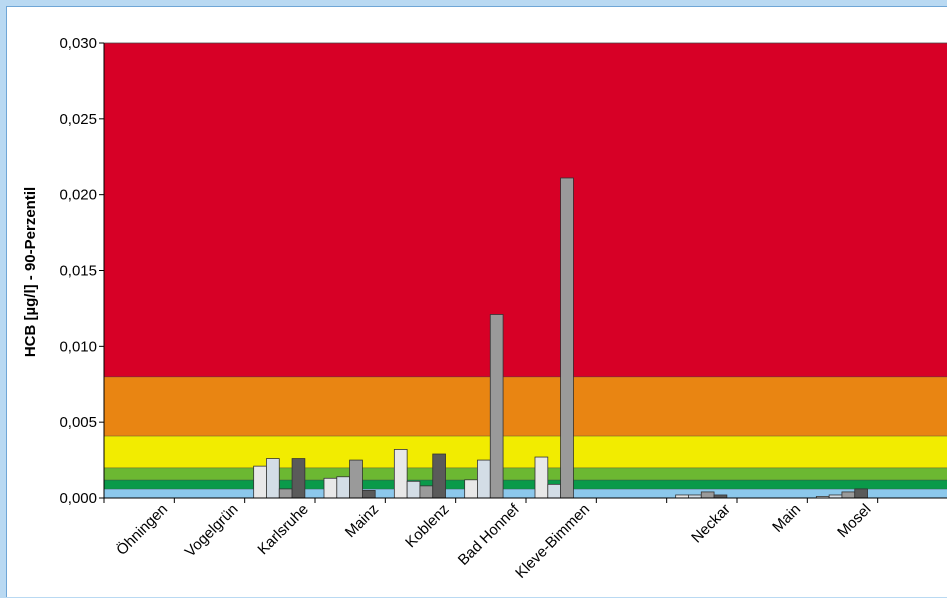  What do you see at coordinates (78, 195) in the screenshot?
I see `y-tick-label-4: 0,020` at bounding box center [78, 195].